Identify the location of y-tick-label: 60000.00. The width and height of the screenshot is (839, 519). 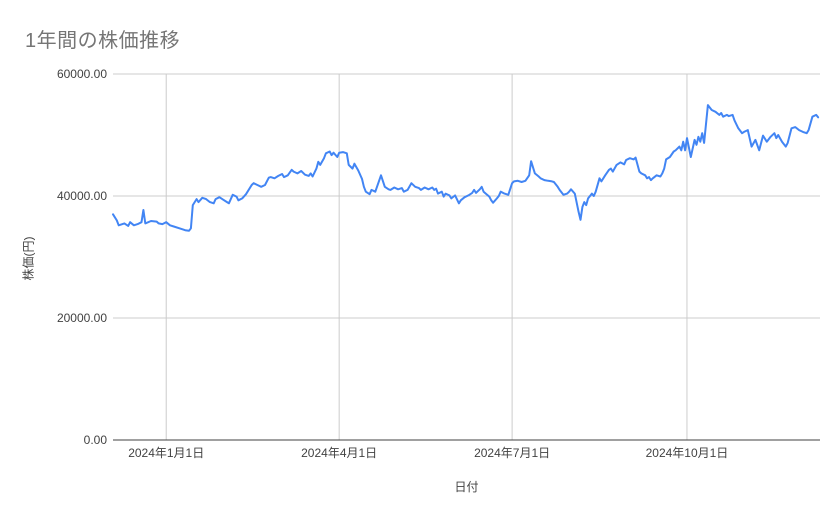
(82, 74).